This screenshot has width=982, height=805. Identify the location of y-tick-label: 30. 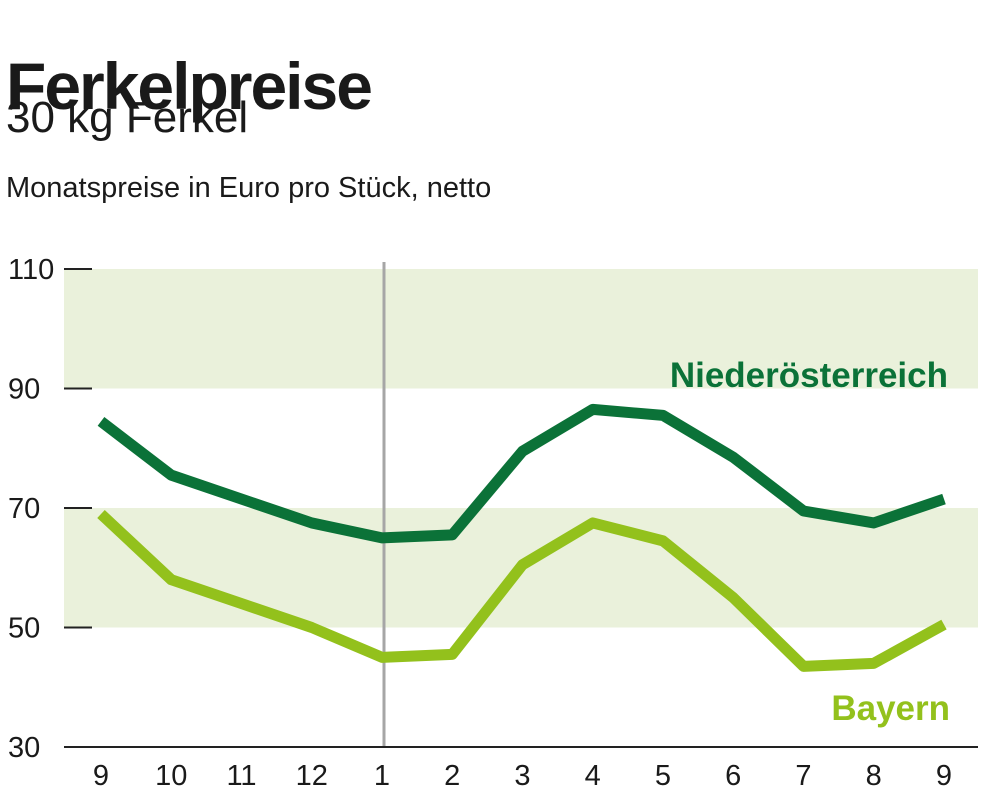
(24, 748).